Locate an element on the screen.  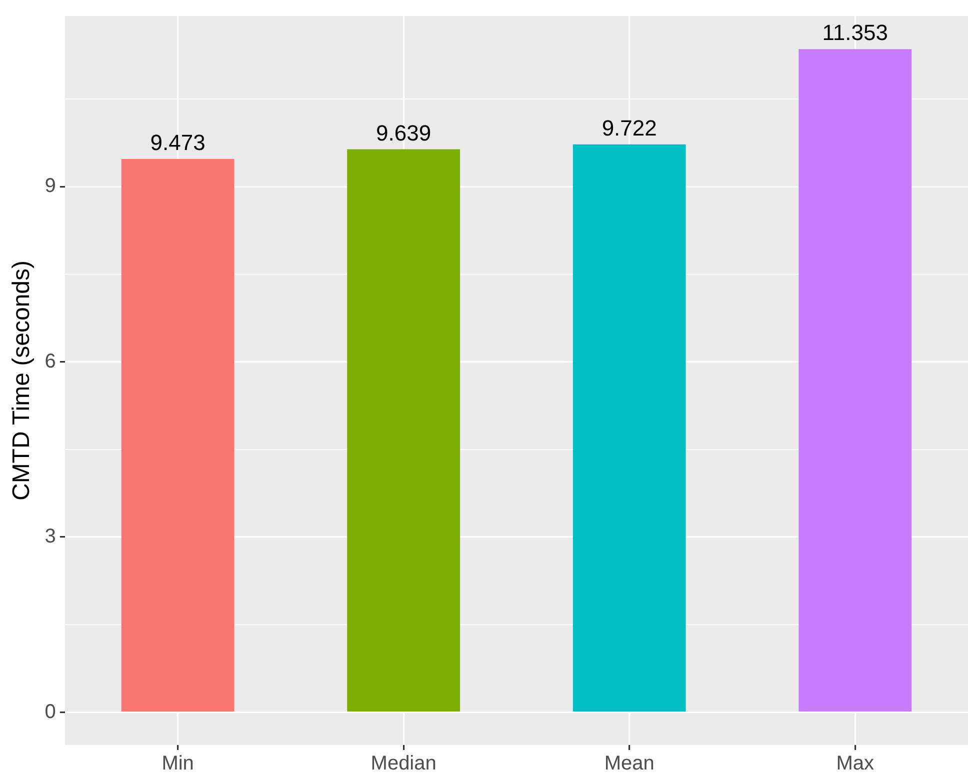
data-label: 9.639 is located at coordinates (404, 133).